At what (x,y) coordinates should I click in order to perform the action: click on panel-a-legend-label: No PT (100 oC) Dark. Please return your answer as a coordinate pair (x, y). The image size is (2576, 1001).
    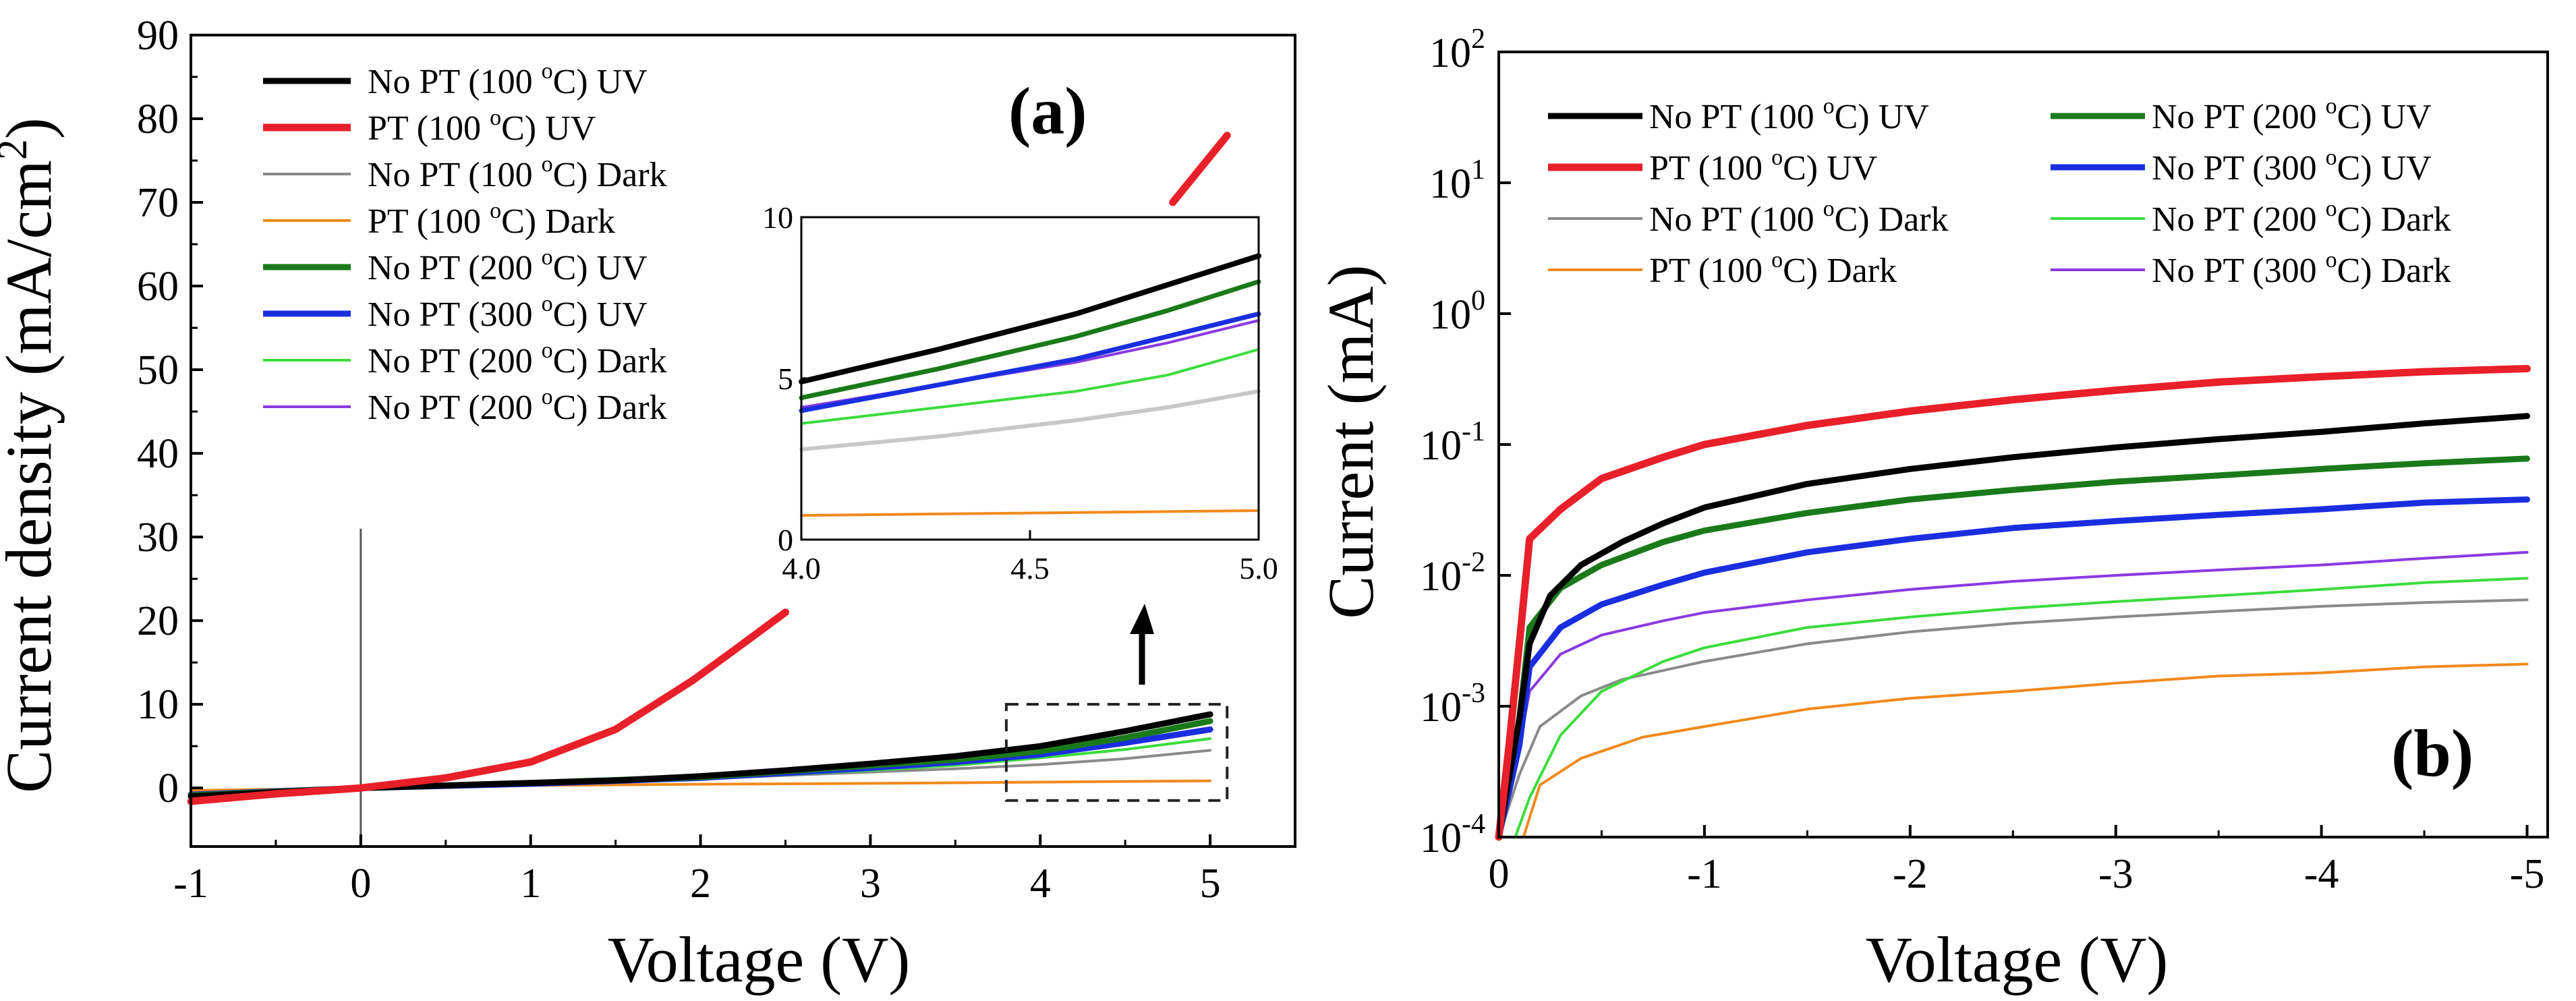
    Looking at the image, I should click on (517, 173).